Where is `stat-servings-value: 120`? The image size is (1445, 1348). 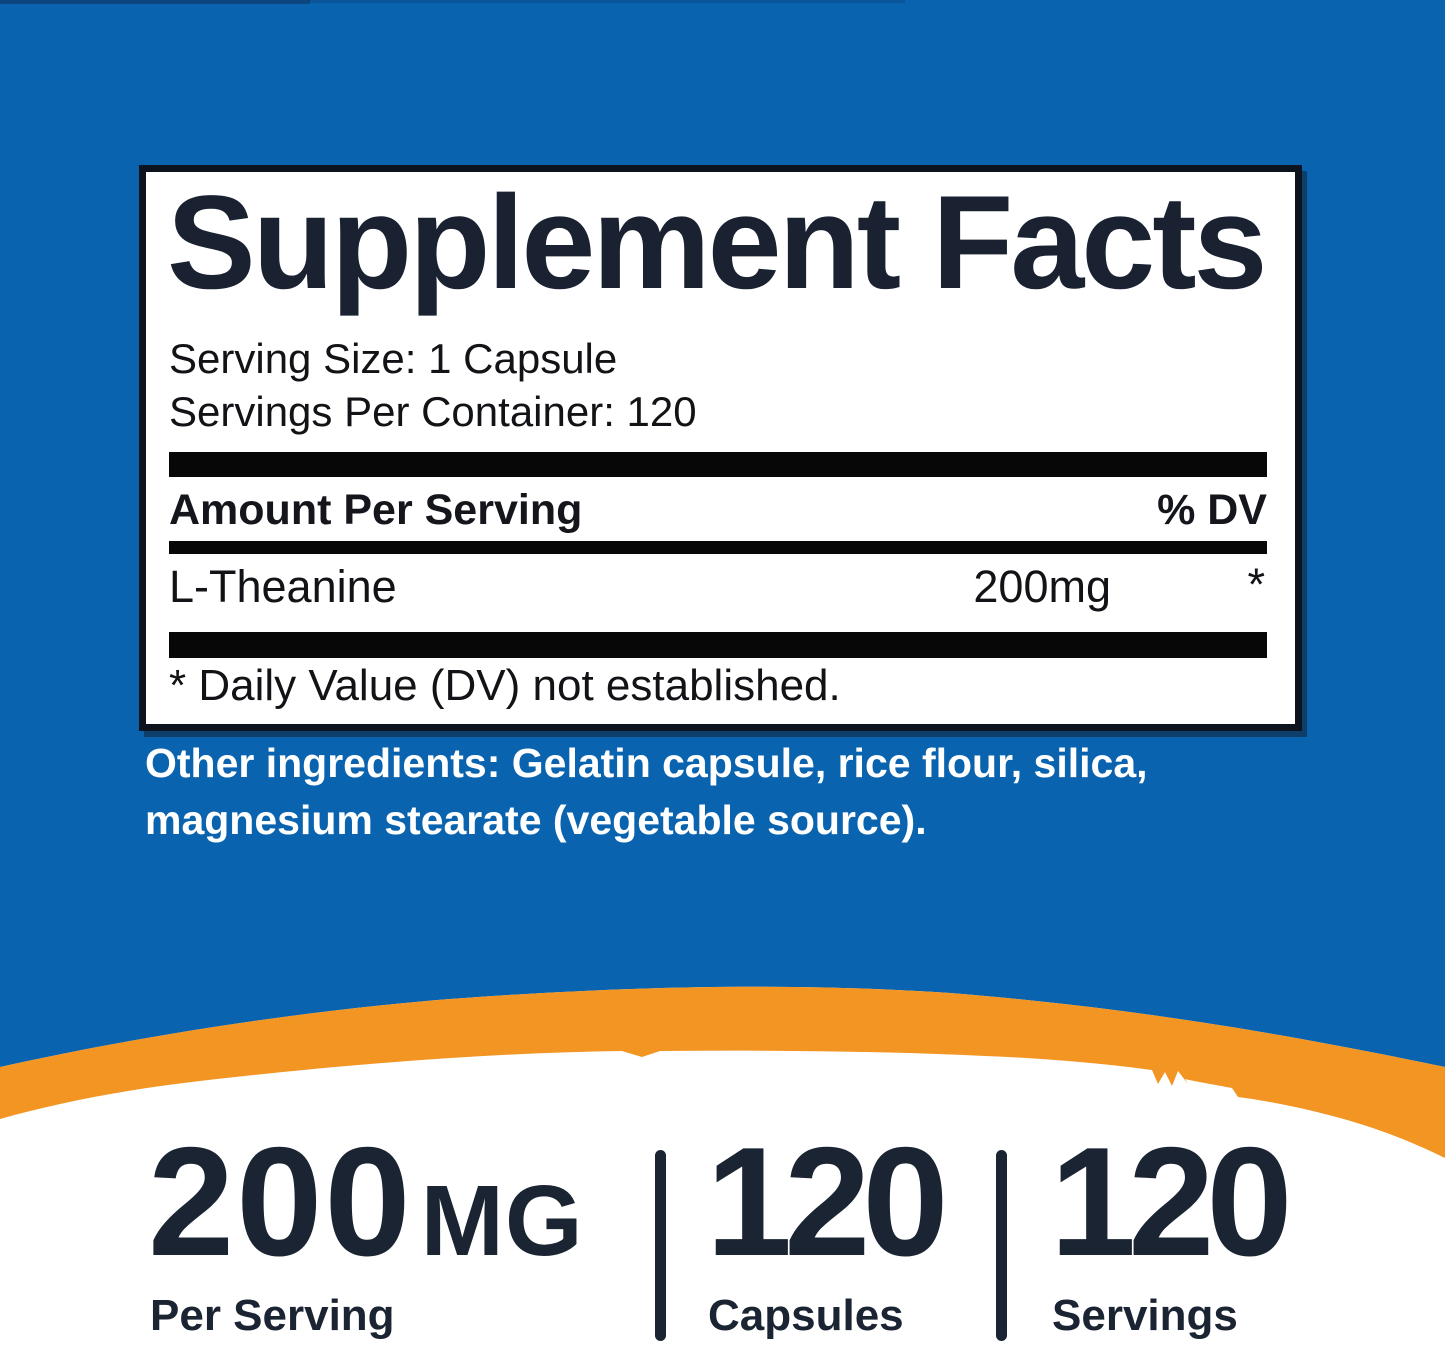 stat-servings-value: 120 is located at coordinates (1171, 1201).